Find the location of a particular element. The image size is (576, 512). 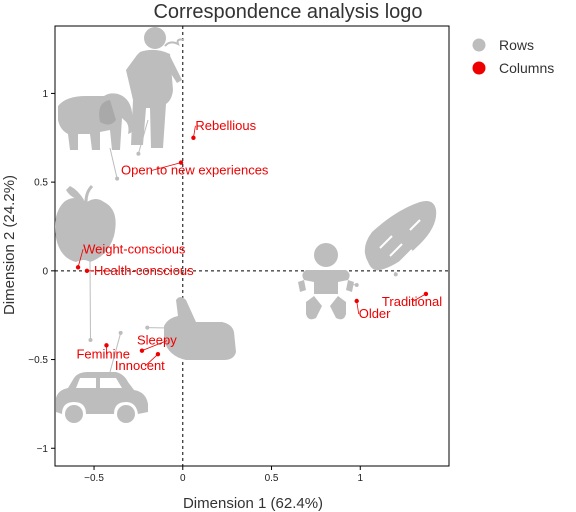

baby-icon is located at coordinates (326, 281).